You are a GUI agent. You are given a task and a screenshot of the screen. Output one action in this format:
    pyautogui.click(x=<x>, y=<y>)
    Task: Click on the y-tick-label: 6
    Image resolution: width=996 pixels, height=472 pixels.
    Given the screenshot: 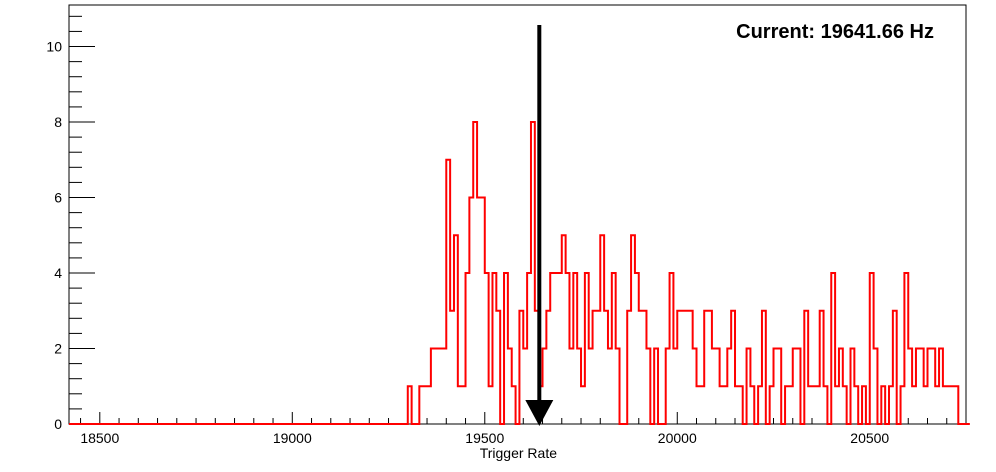 What is the action you would take?
    pyautogui.click(x=58, y=198)
    